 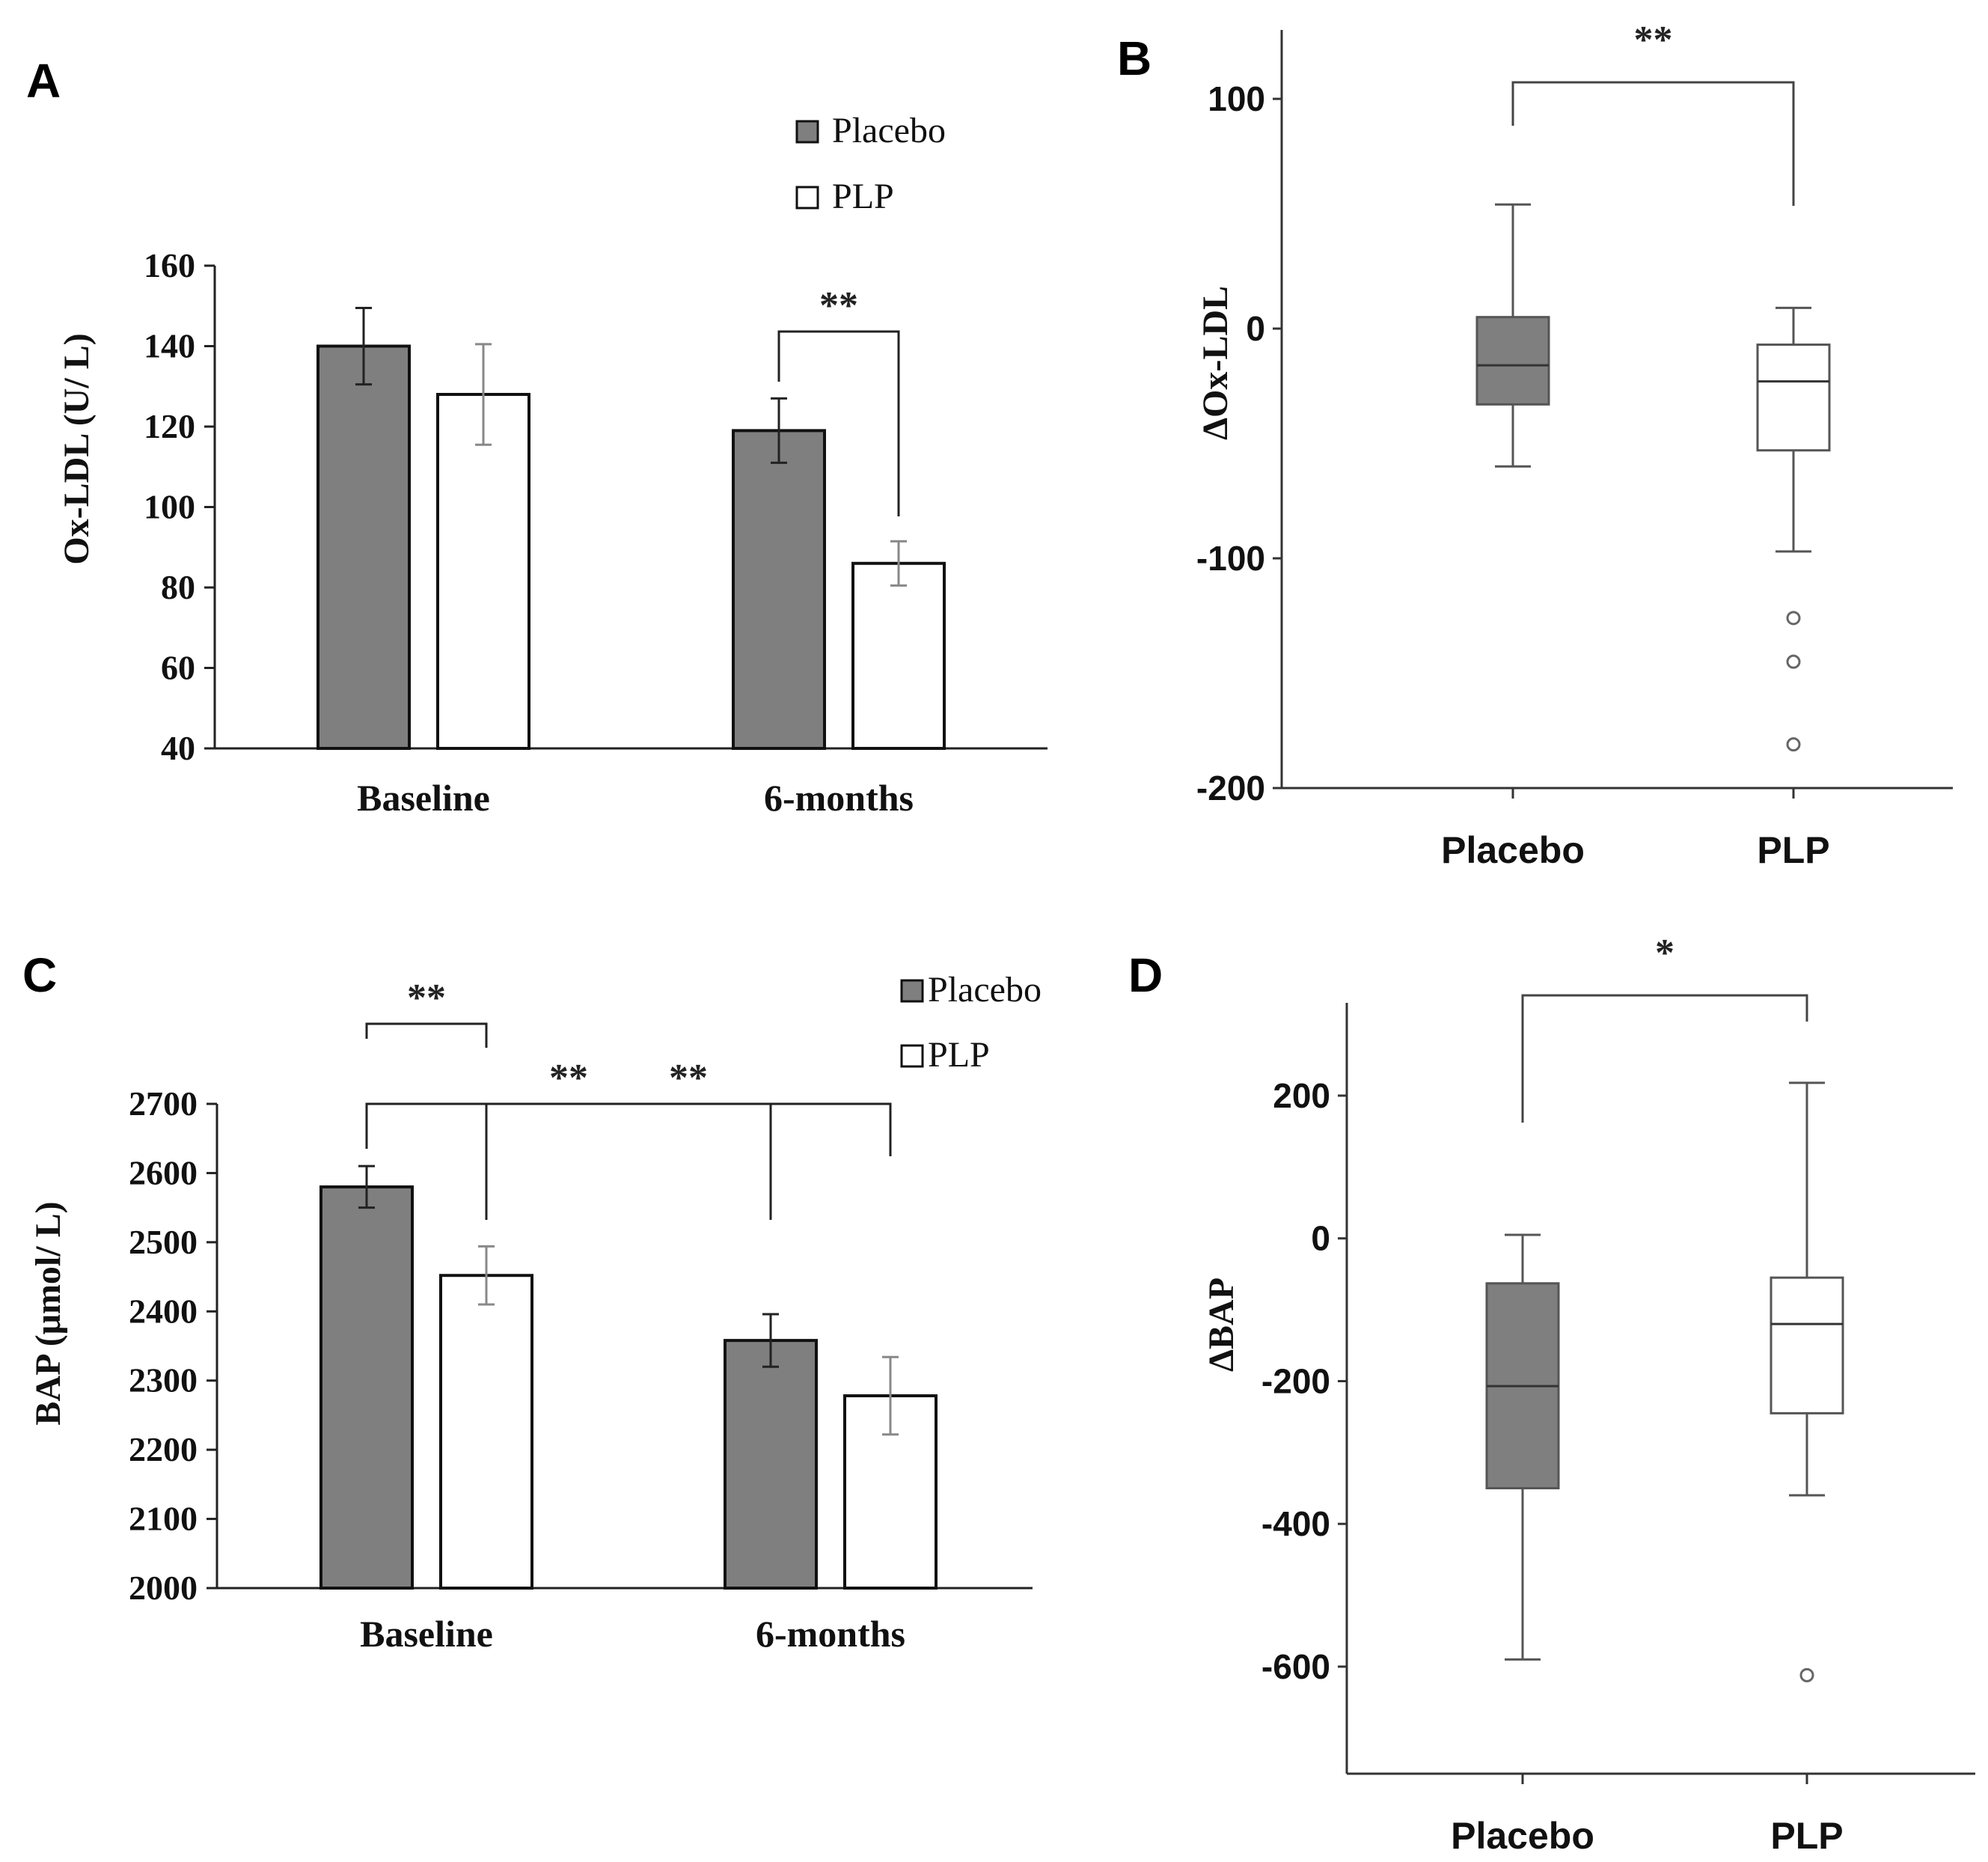 I want to click on y-tick-label: 2000, so click(x=163, y=1588).